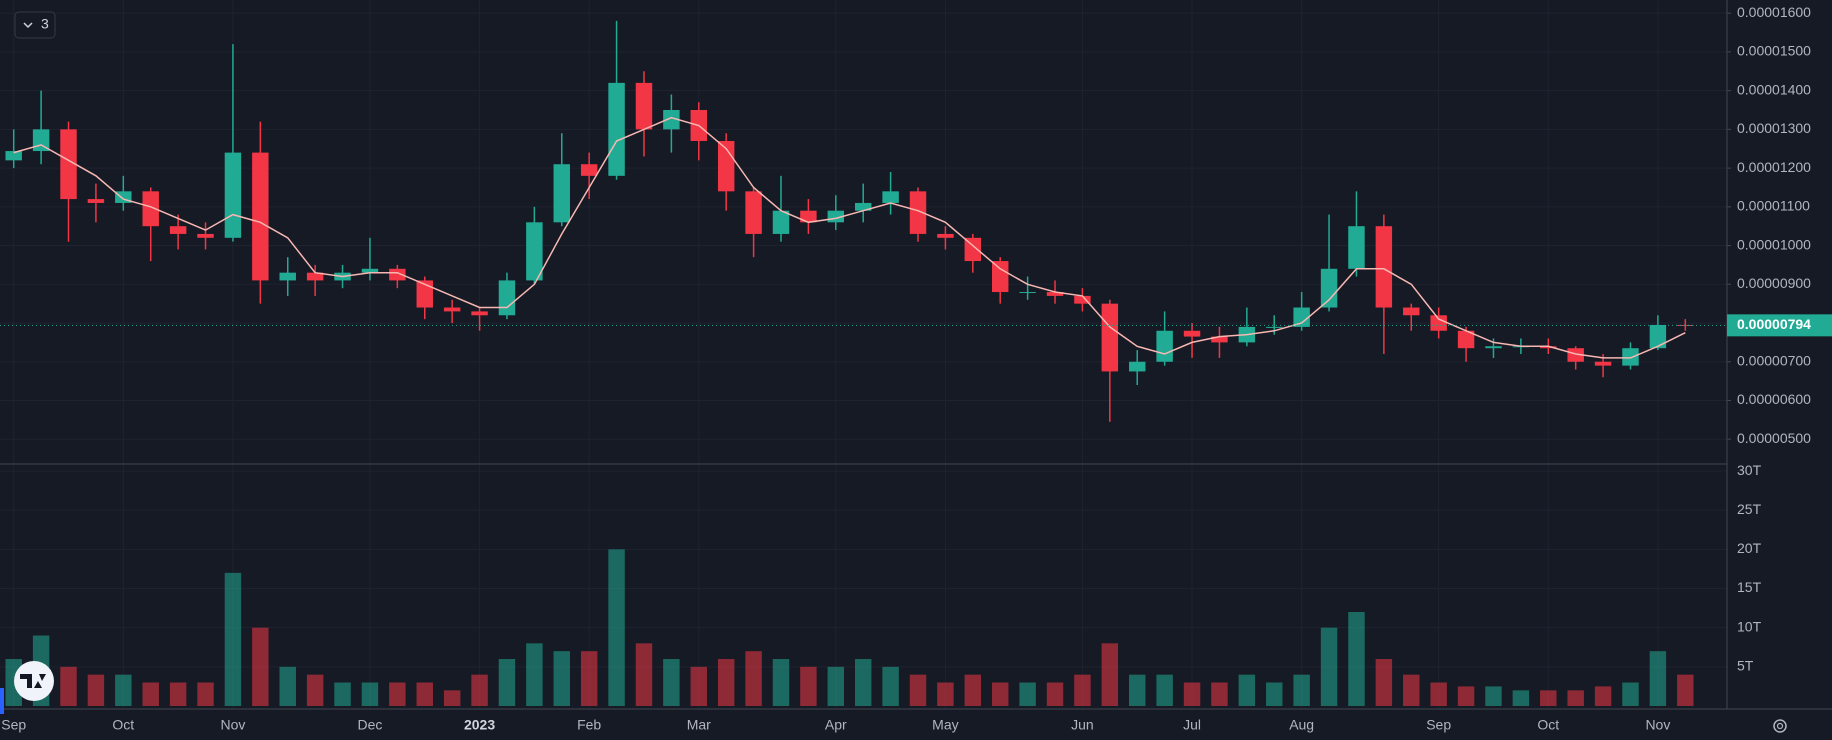 This screenshot has height=740, width=1832. I want to click on x-tick-label: Apr, so click(836, 725).